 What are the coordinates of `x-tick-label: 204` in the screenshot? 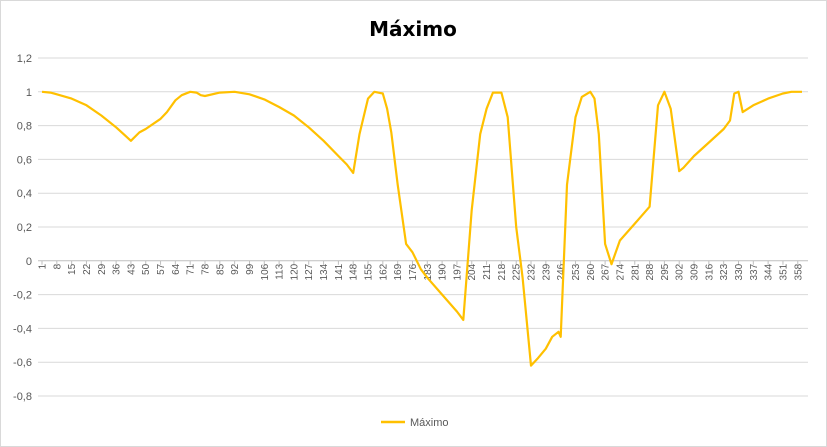 It's located at (472, 271).